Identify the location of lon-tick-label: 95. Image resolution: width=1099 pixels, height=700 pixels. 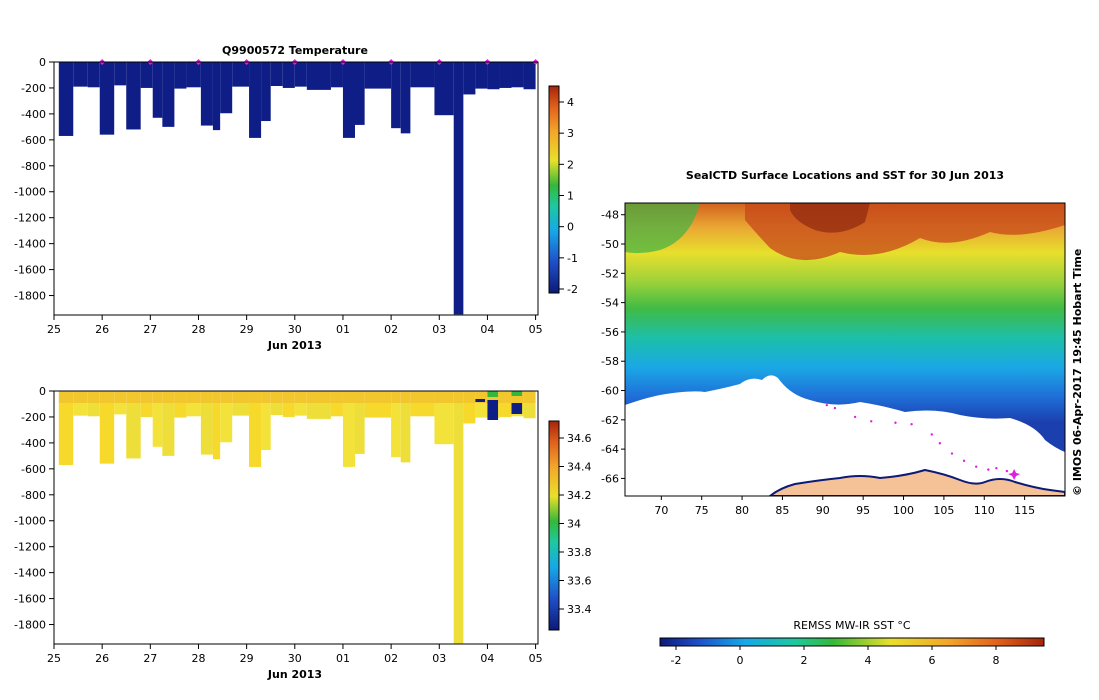
(863, 510).